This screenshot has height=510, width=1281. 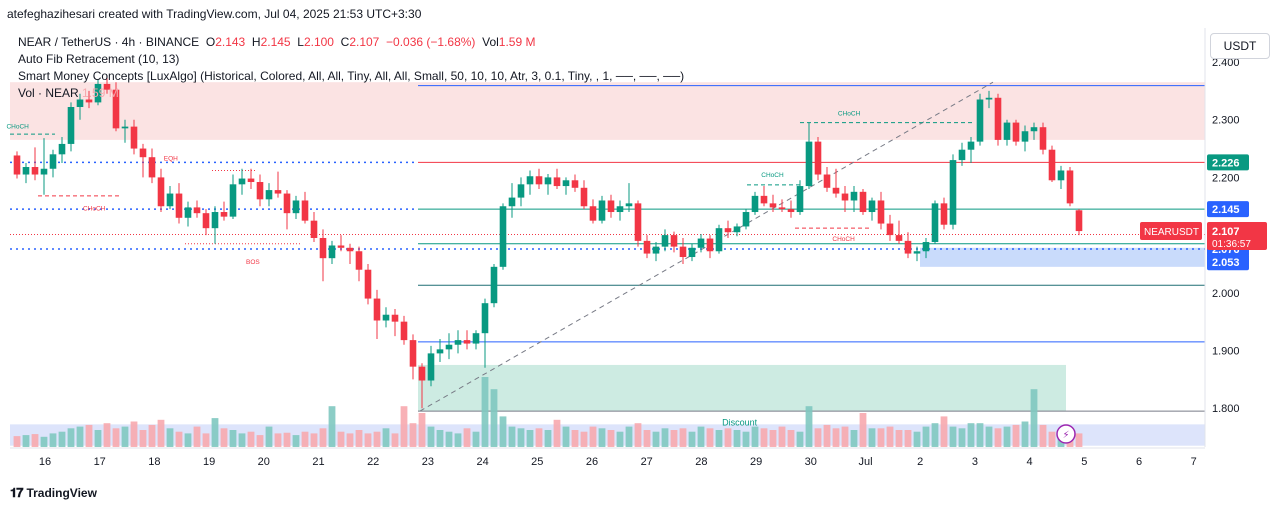 What do you see at coordinates (1030, 462) in the screenshot?
I see `time-tick-label: 4` at bounding box center [1030, 462].